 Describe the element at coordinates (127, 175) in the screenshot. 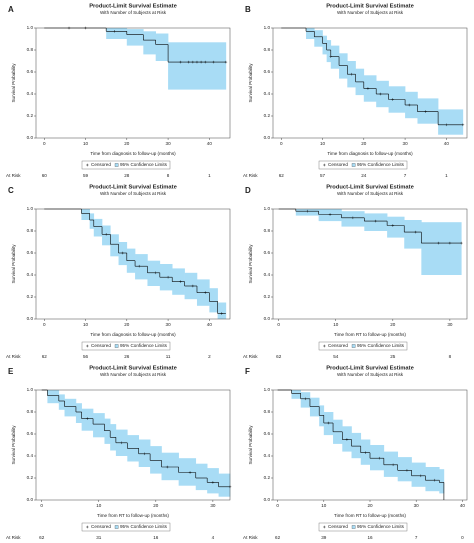

I see `at-risk-value: 28` at that location.